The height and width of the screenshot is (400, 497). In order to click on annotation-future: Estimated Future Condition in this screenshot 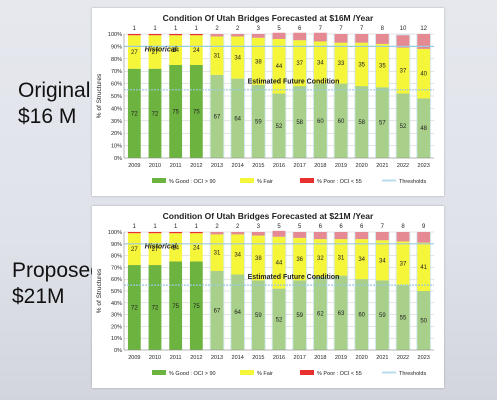, I will do `click(294, 277)`.